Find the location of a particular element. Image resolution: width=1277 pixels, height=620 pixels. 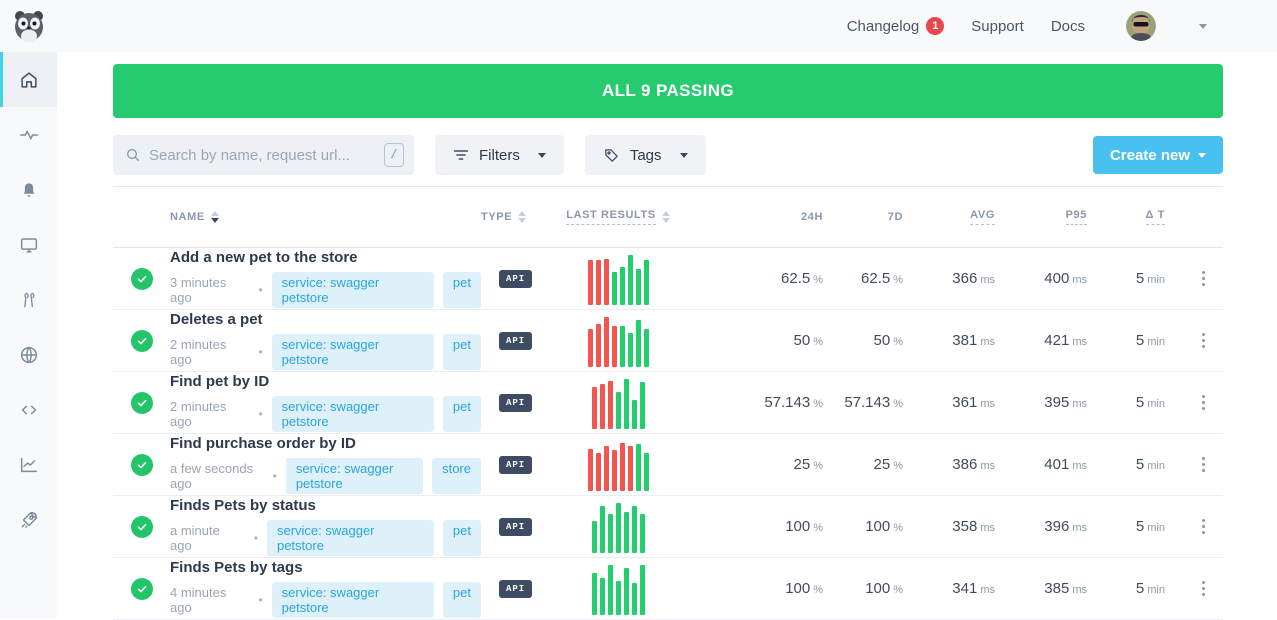

last-run-time: 2 minutes ago is located at coordinates (209, 414).